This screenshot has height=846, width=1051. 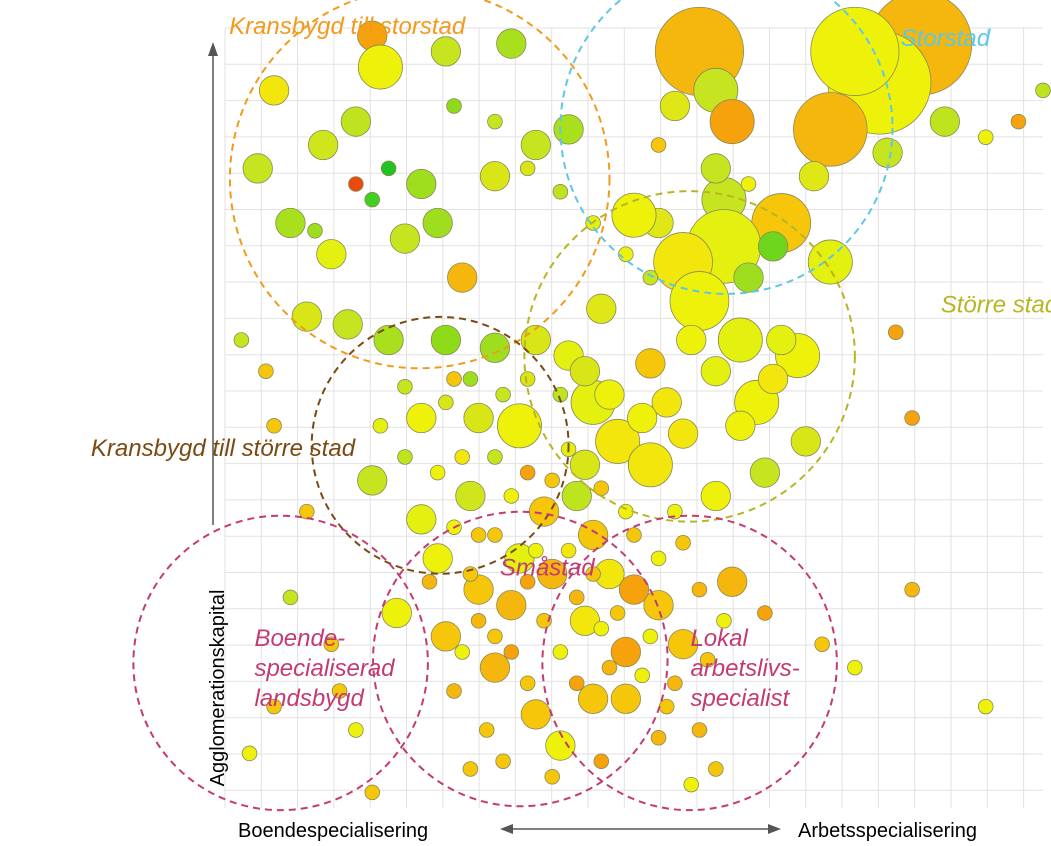 What do you see at coordinates (740, 698) in the screenshot?
I see `region-label-line: specialist` at bounding box center [740, 698].